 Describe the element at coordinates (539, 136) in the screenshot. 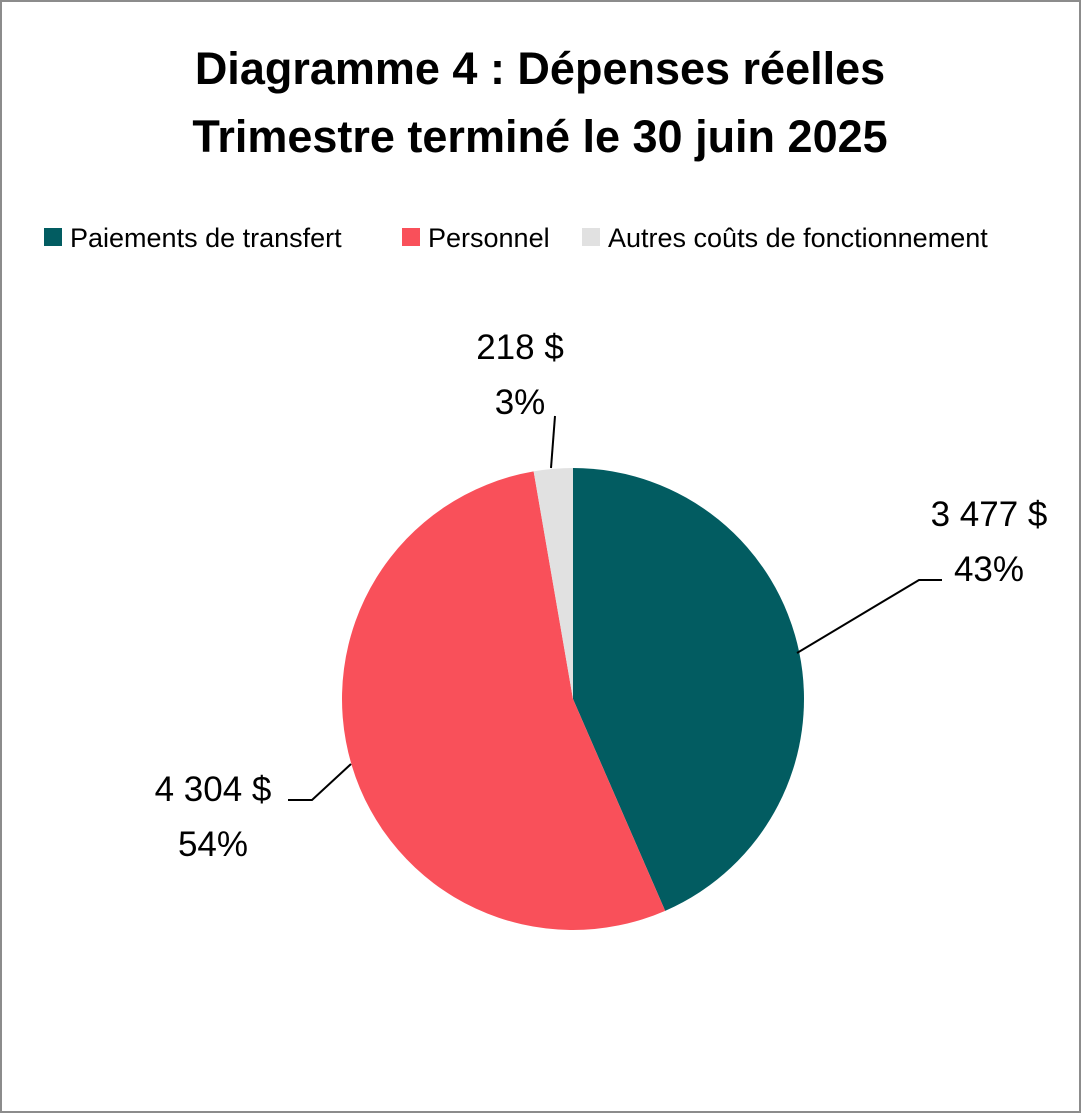

I see `chart-subtitle: Trimestre terminé le 30 juin 2025` at that location.